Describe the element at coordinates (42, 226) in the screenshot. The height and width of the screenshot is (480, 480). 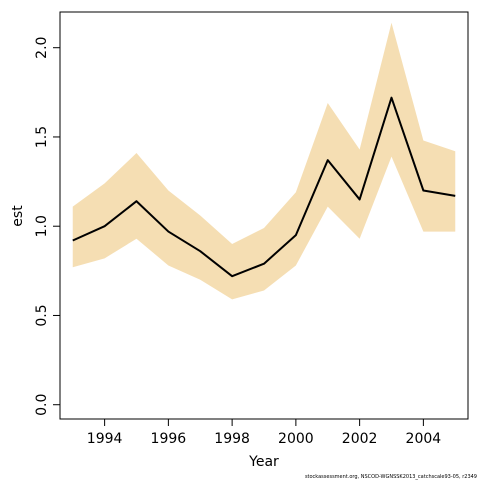
I see `y-tick-label: 1.0` at that location.